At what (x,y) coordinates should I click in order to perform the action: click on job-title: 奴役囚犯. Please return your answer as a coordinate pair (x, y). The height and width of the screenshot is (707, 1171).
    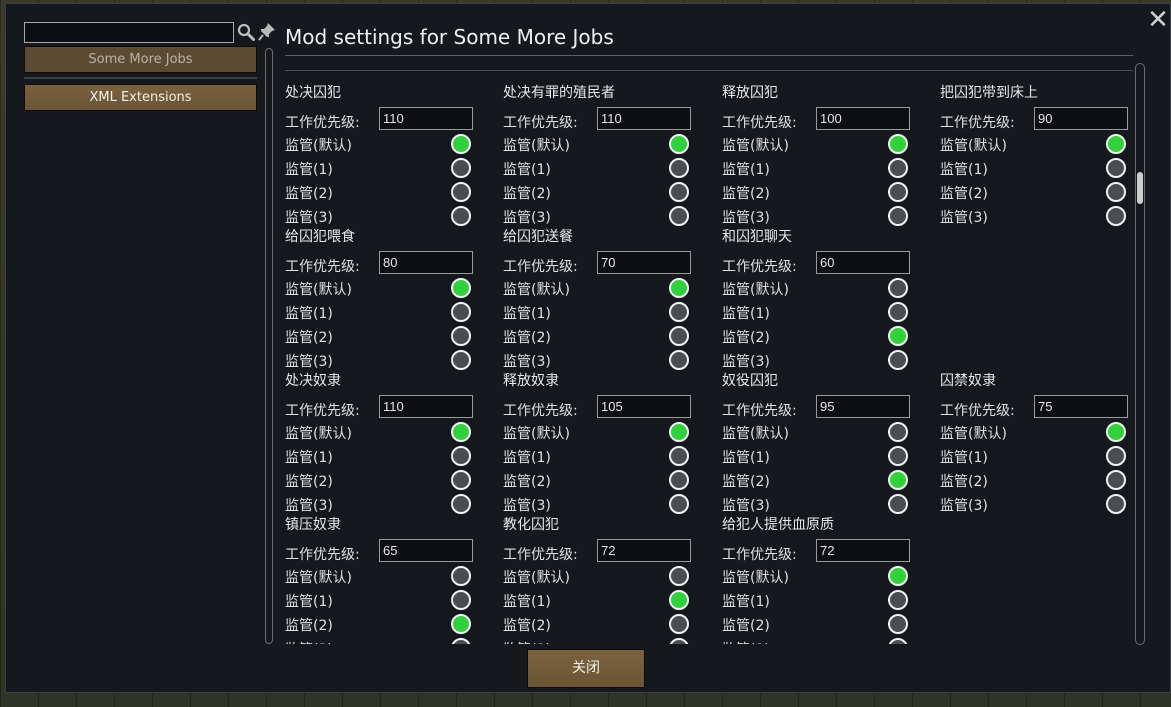
    Looking at the image, I should click on (750, 381).